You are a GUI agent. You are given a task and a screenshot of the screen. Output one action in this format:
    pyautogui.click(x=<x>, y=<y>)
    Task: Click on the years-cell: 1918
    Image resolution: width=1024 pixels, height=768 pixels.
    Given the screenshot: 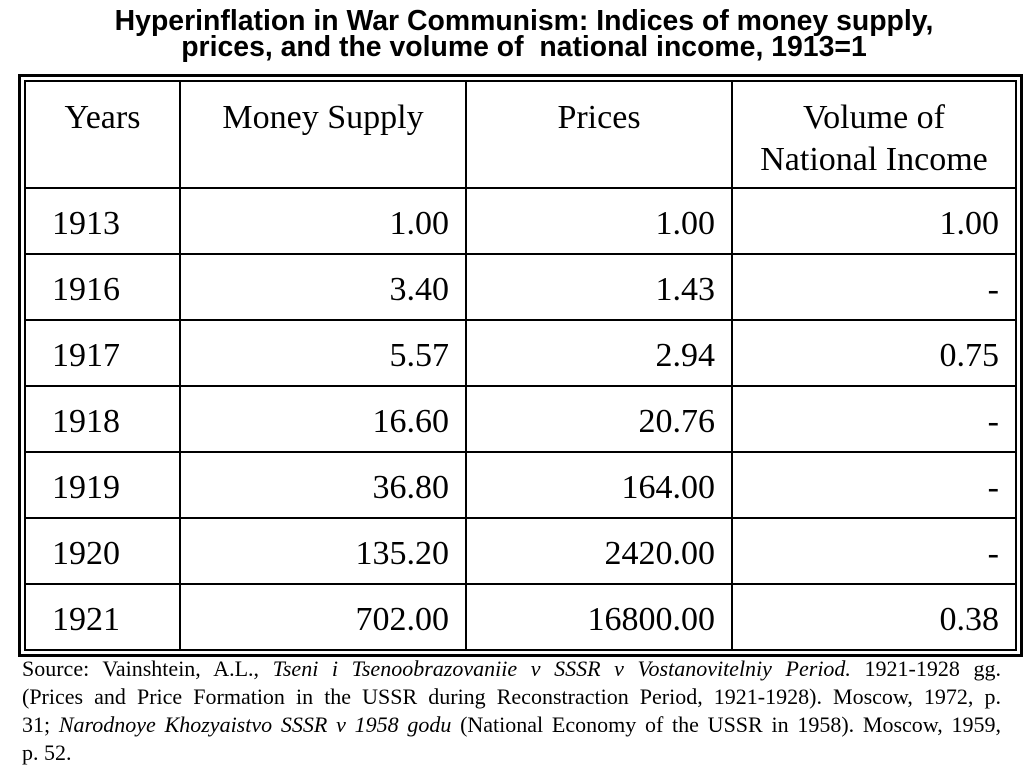 What is the action you would take?
    pyautogui.click(x=102, y=419)
    